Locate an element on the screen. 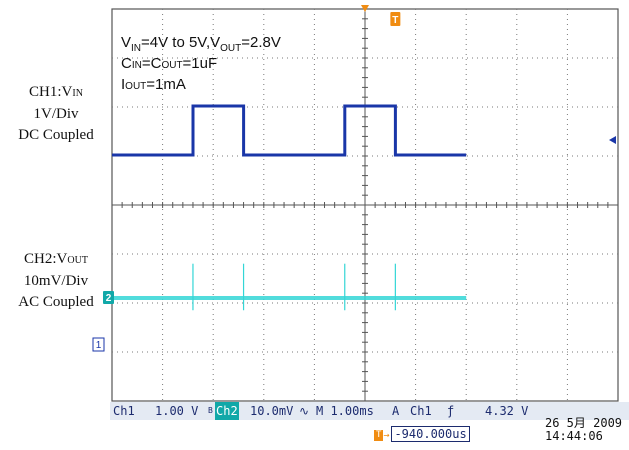 This screenshot has height=450, width=629. status-ch1-scale: 1.00 V is located at coordinates (177, 411).